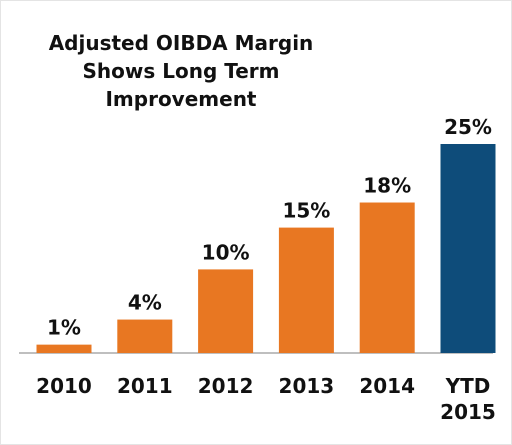  What do you see at coordinates (226, 252) in the screenshot?
I see `data-label: 10%` at bounding box center [226, 252].